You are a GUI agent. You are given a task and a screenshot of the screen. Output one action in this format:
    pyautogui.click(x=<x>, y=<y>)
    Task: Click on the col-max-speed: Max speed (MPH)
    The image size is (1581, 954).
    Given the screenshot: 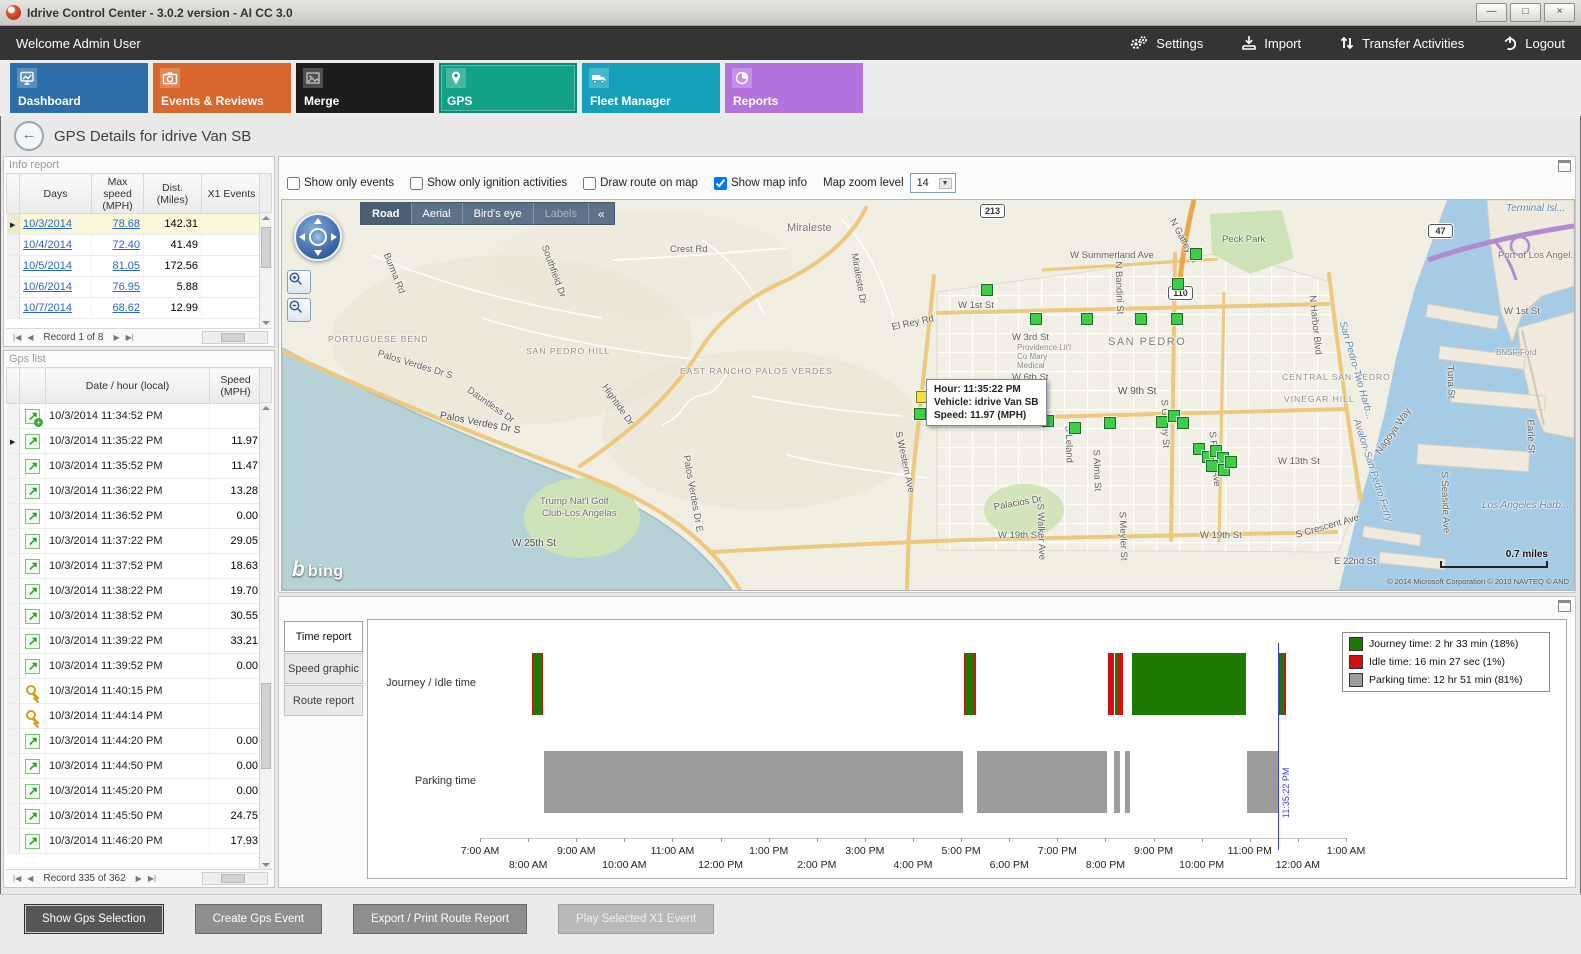 What is the action you would take?
    pyautogui.click(x=117, y=193)
    